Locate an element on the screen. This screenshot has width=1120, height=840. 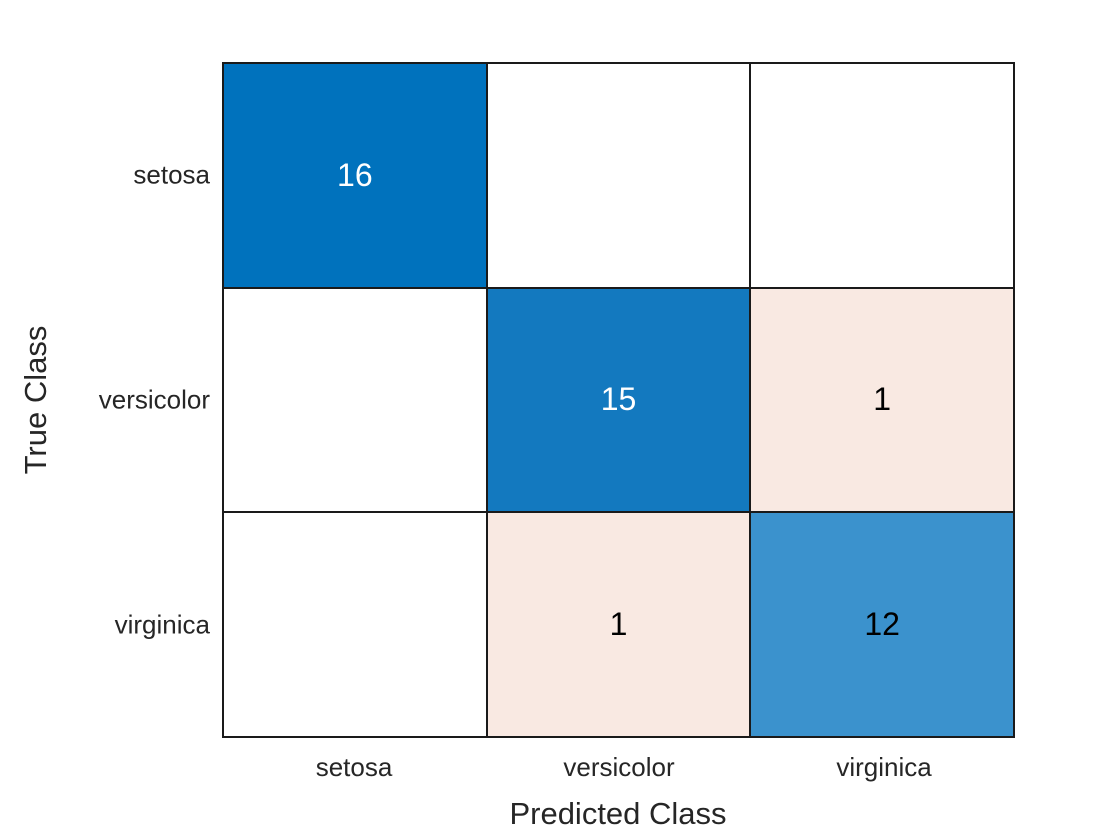
cell-true-virginica-pred-versicolor: 1 is located at coordinates (618, 624).